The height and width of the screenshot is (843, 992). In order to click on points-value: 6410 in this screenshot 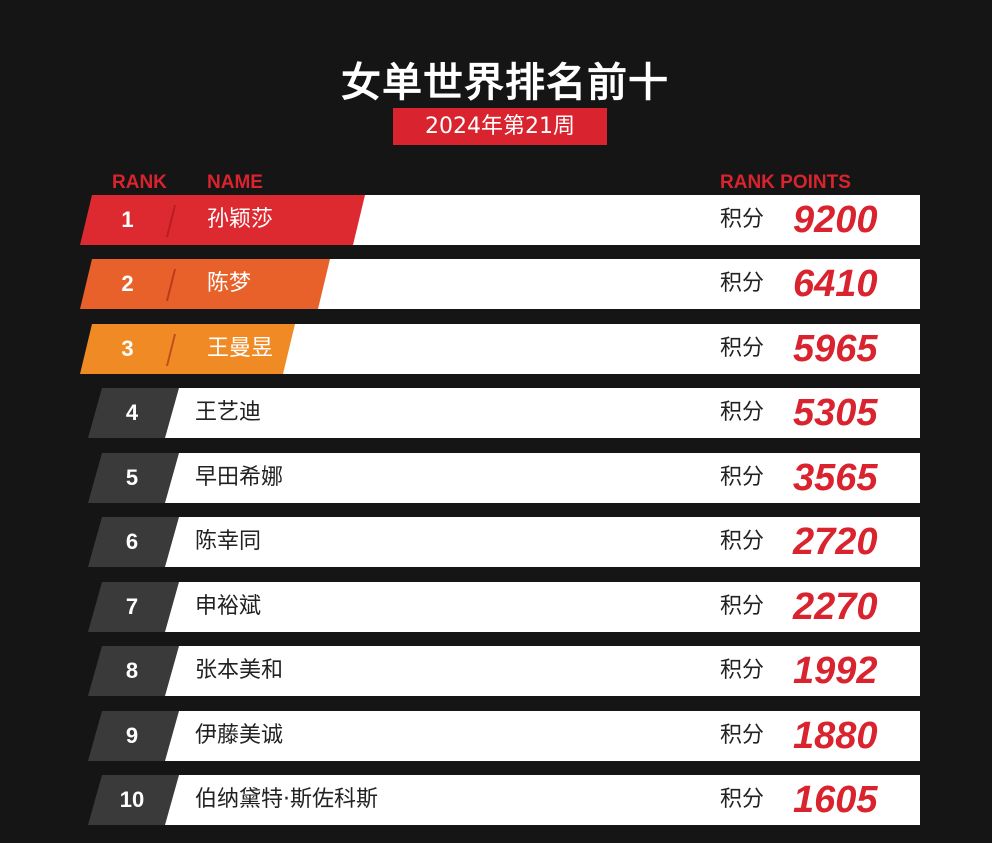, I will do `click(835, 284)`.